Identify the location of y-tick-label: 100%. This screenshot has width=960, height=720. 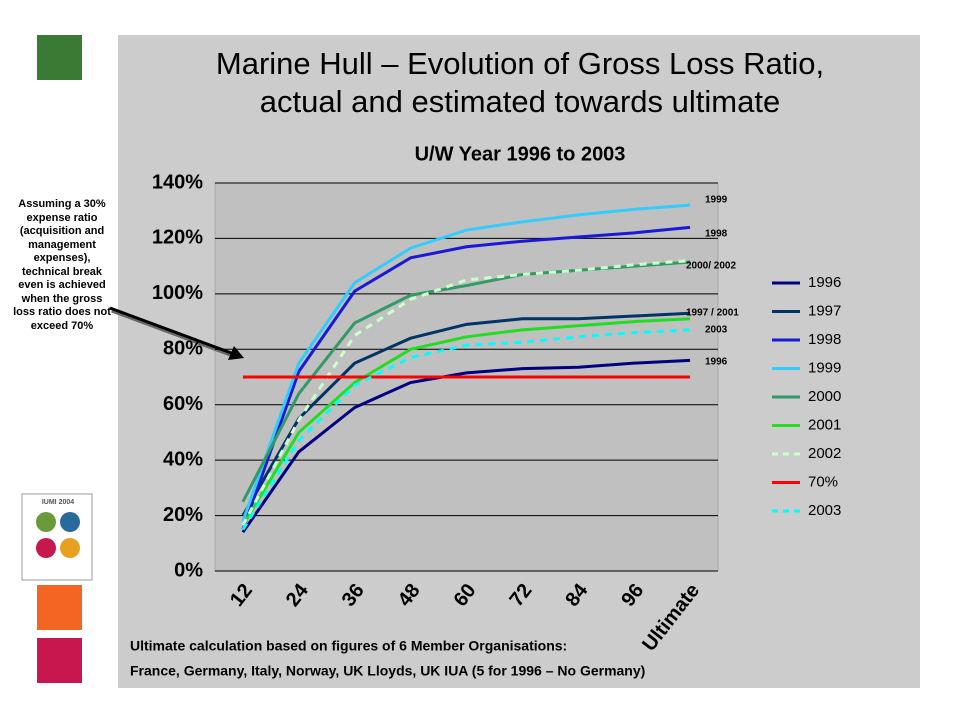
(177, 293).